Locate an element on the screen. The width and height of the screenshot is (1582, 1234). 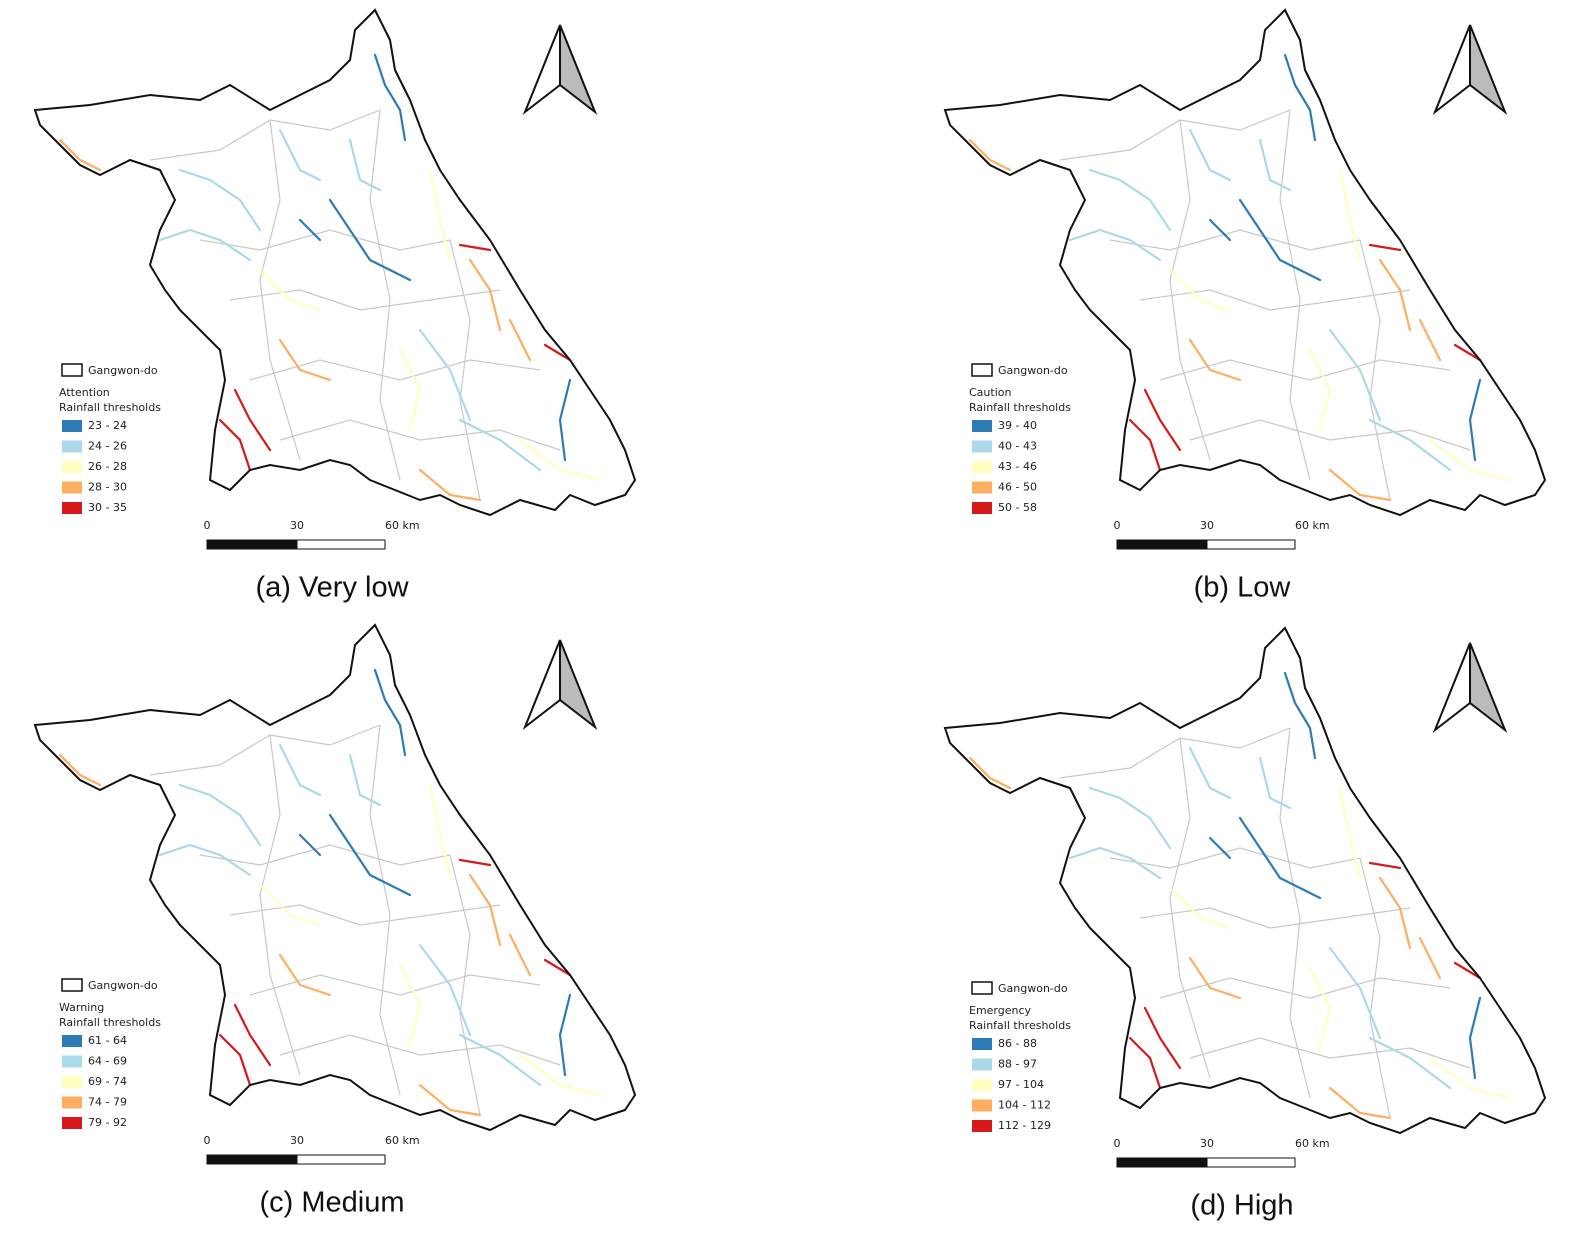
legend-class-label: 43 - 46 is located at coordinates (1017, 466).